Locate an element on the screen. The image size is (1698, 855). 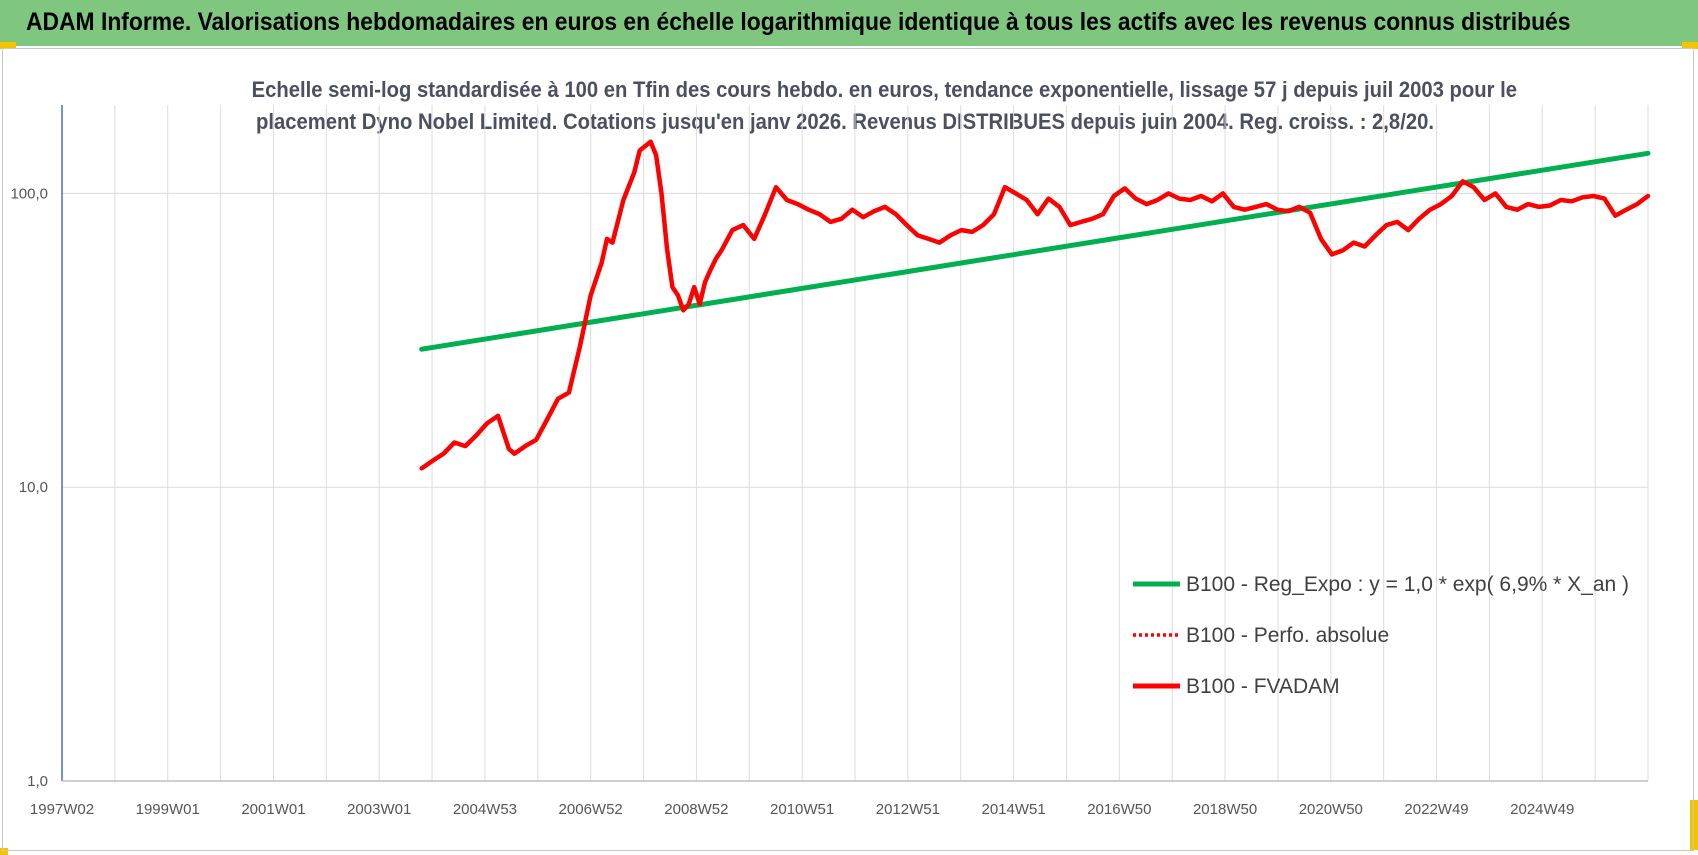
x-tick-label: 2008W52 is located at coordinates (696, 809).